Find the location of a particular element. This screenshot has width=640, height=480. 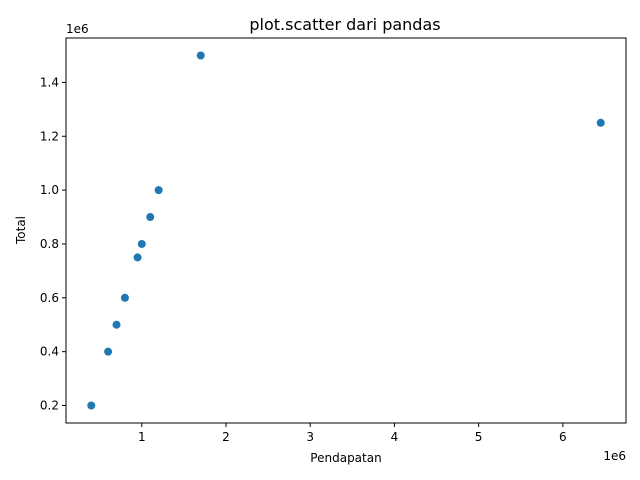

y-offset-label: 1e6 is located at coordinates (77, 29).